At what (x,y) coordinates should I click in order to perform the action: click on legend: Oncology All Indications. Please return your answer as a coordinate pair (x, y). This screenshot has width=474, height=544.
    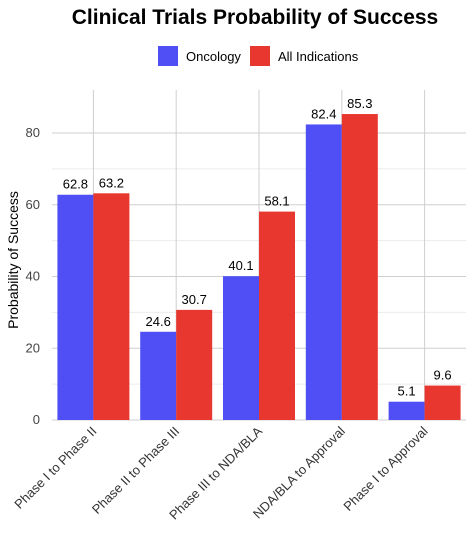
    Looking at the image, I should click on (258, 56).